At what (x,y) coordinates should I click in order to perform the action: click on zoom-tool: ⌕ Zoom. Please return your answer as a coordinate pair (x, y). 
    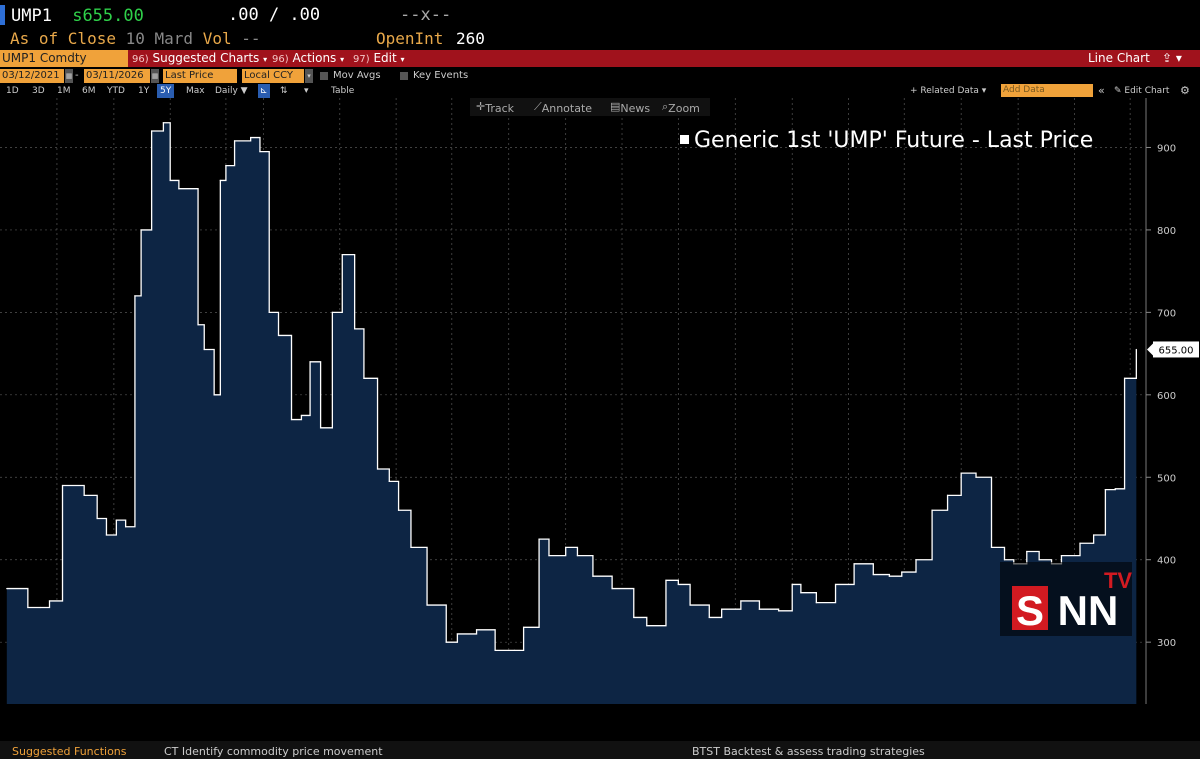
    Looking at the image, I should click on (681, 107).